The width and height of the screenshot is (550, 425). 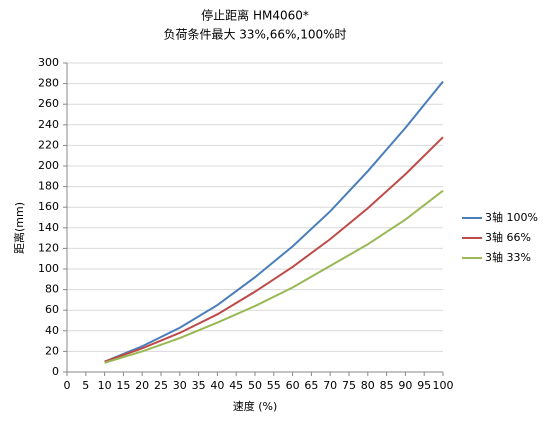 I want to click on x-tick-label: 70, so click(x=330, y=385).